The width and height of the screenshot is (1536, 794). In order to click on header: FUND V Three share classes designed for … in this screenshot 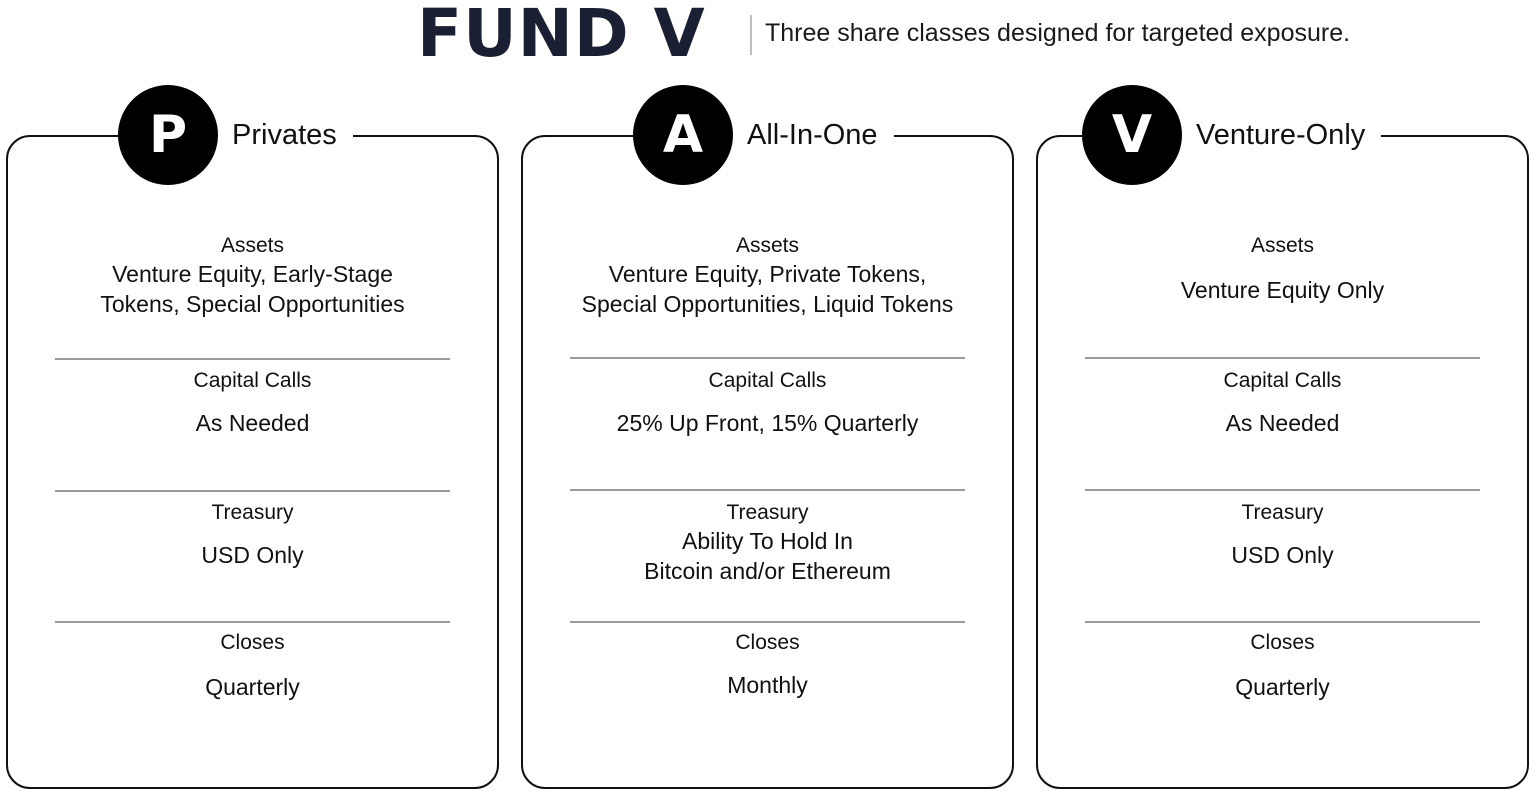, I will do `click(768, 40)`.